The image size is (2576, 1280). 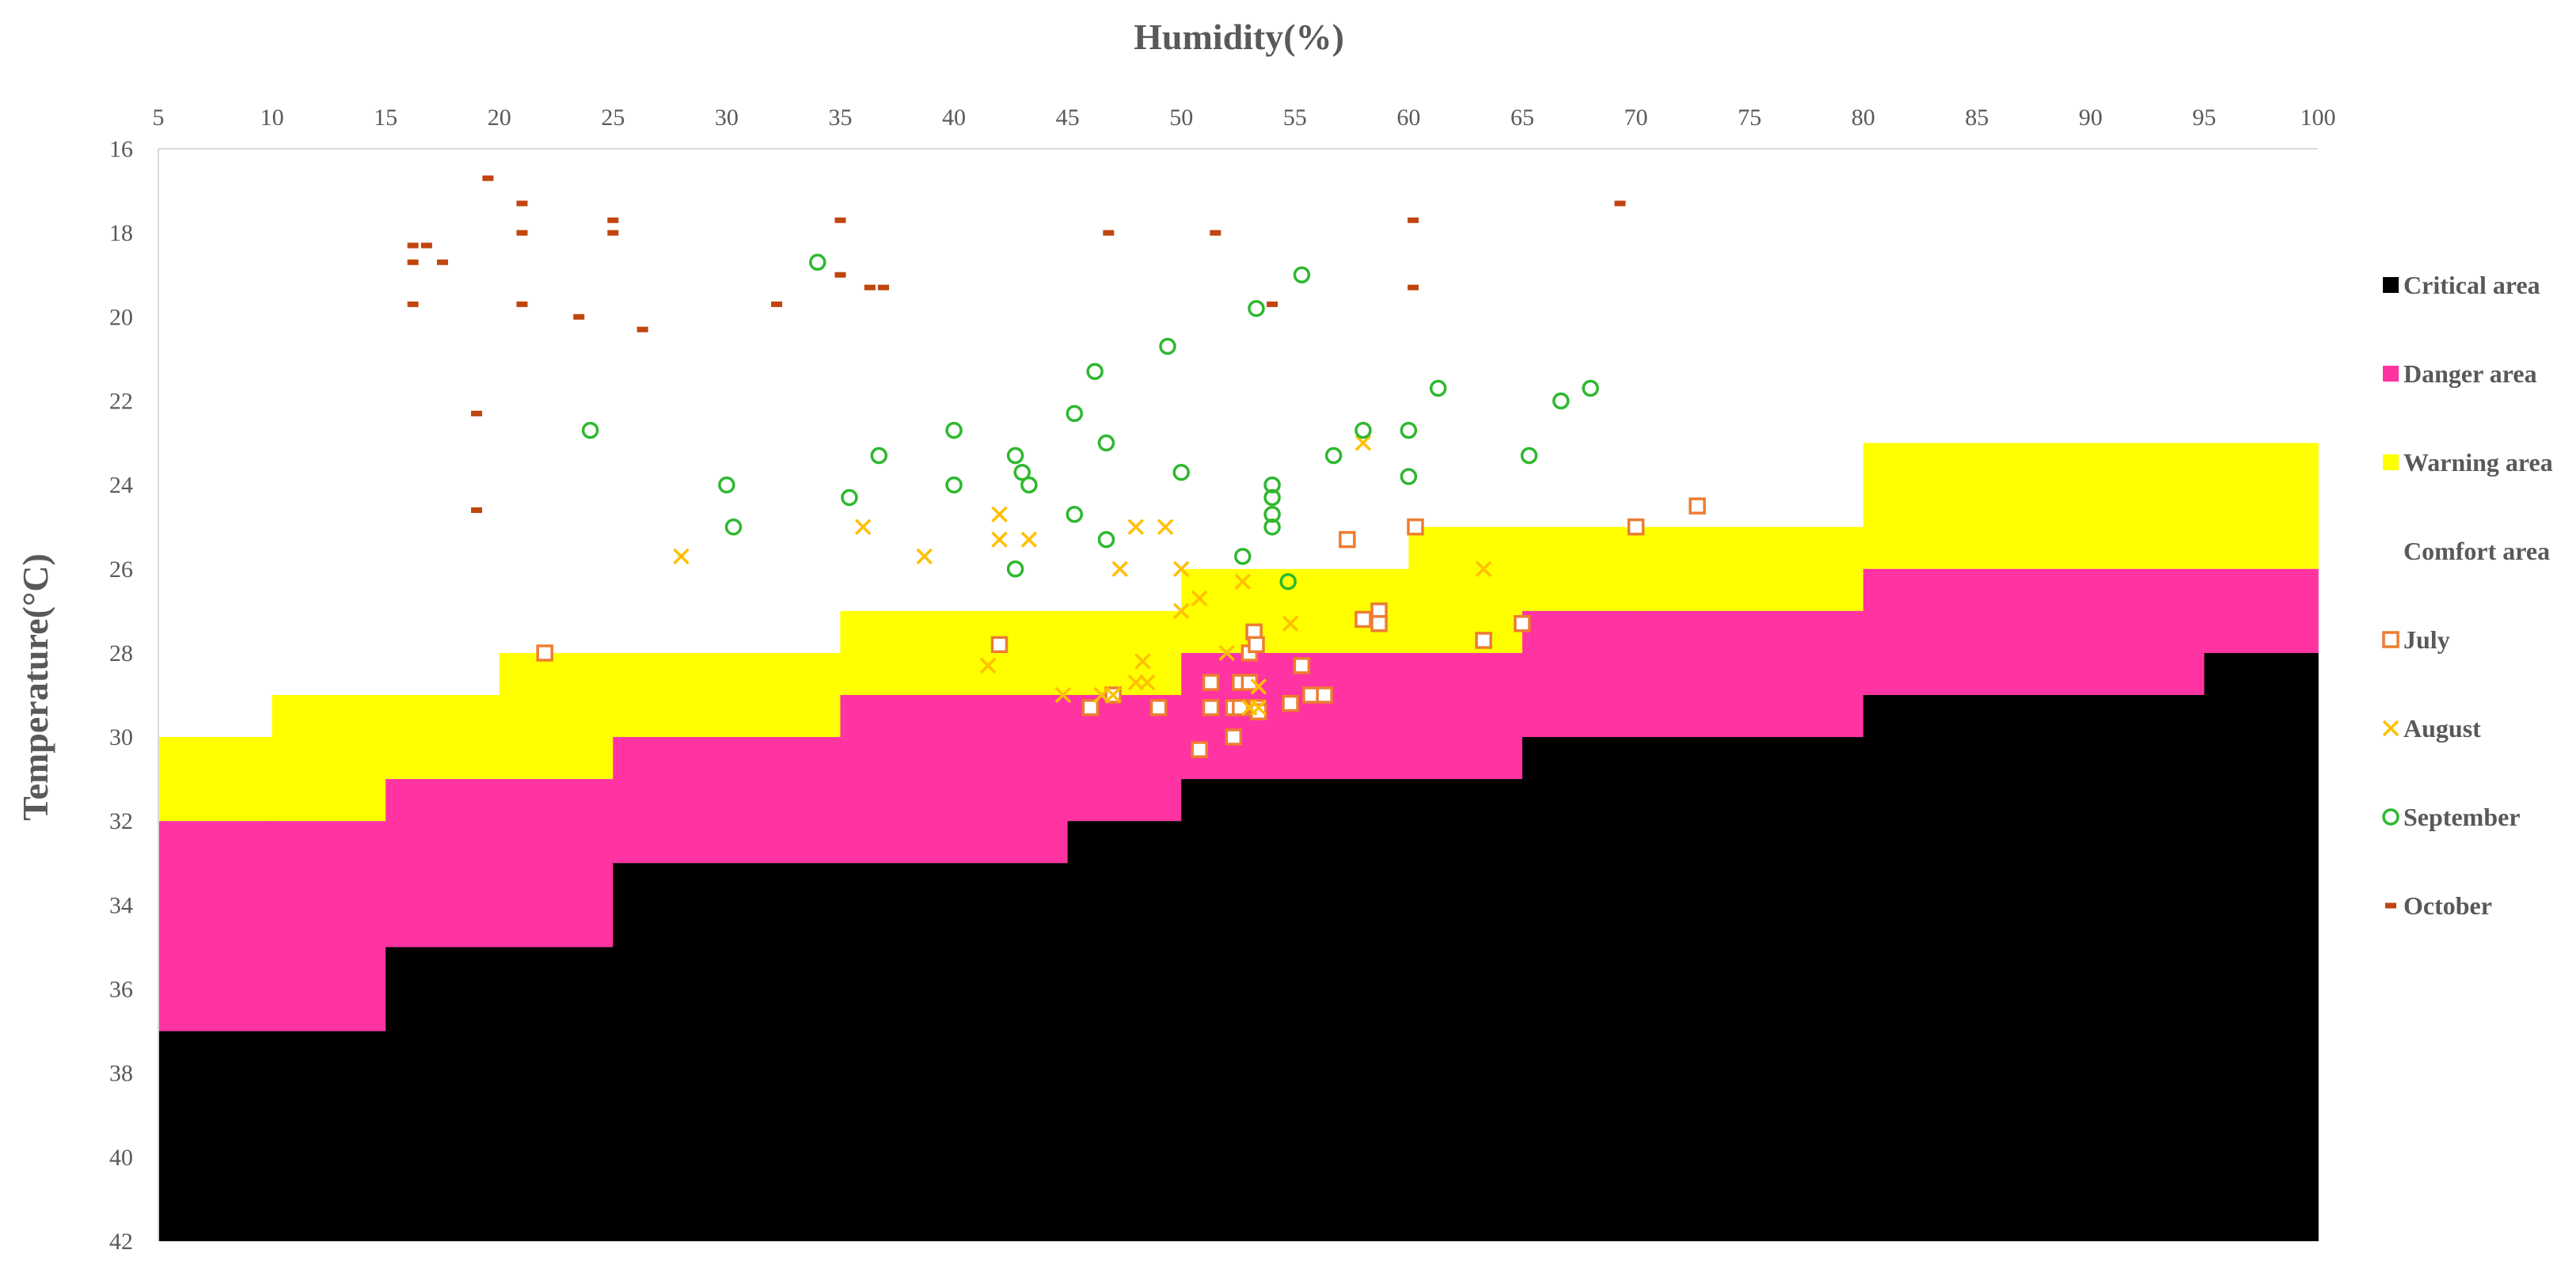 I want to click on x-tick-label: 80, so click(x=1864, y=117).